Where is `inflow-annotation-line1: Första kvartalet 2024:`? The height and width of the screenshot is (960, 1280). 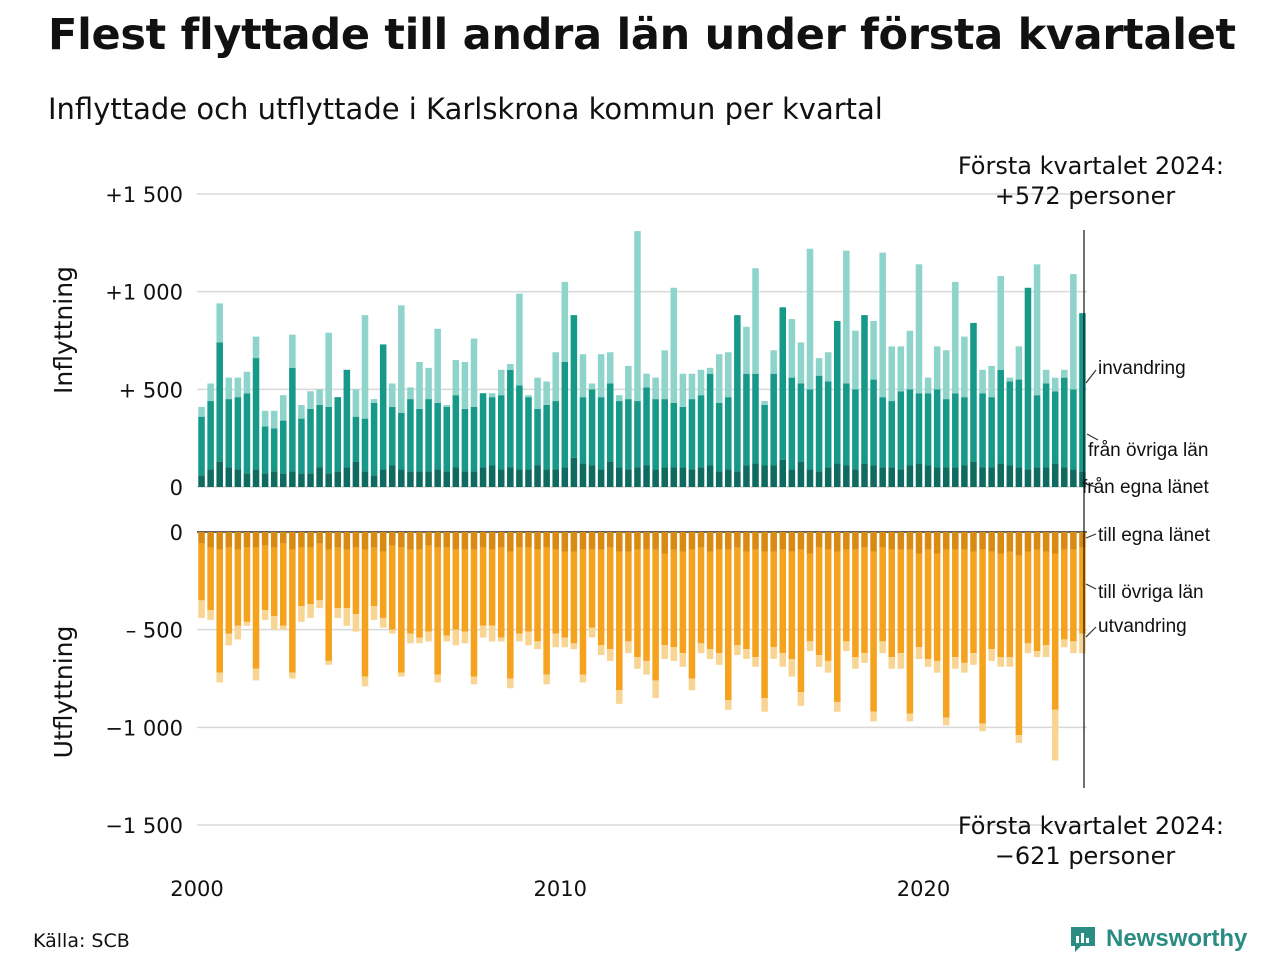 inflow-annotation-line1: Första kvartalet 2024: is located at coordinates (1091, 166).